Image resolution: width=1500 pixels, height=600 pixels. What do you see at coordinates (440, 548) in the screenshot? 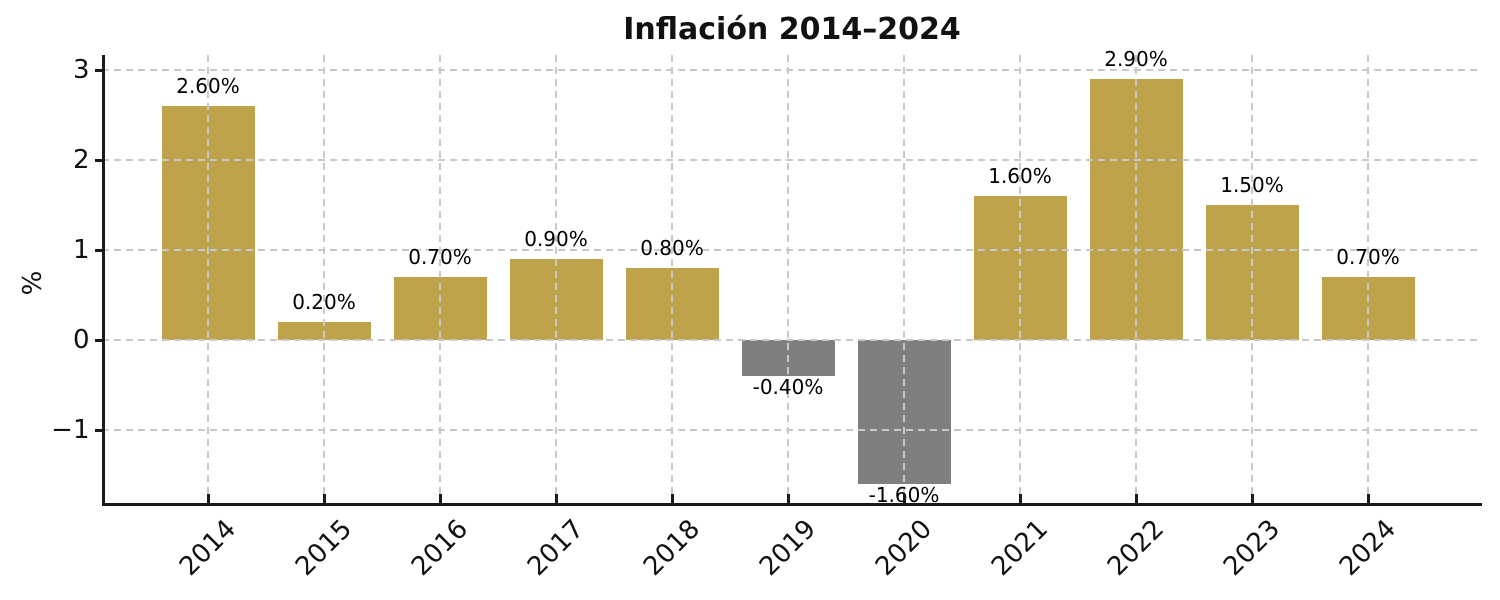
I see `x-tick-label-2016: 2016` at bounding box center [440, 548].